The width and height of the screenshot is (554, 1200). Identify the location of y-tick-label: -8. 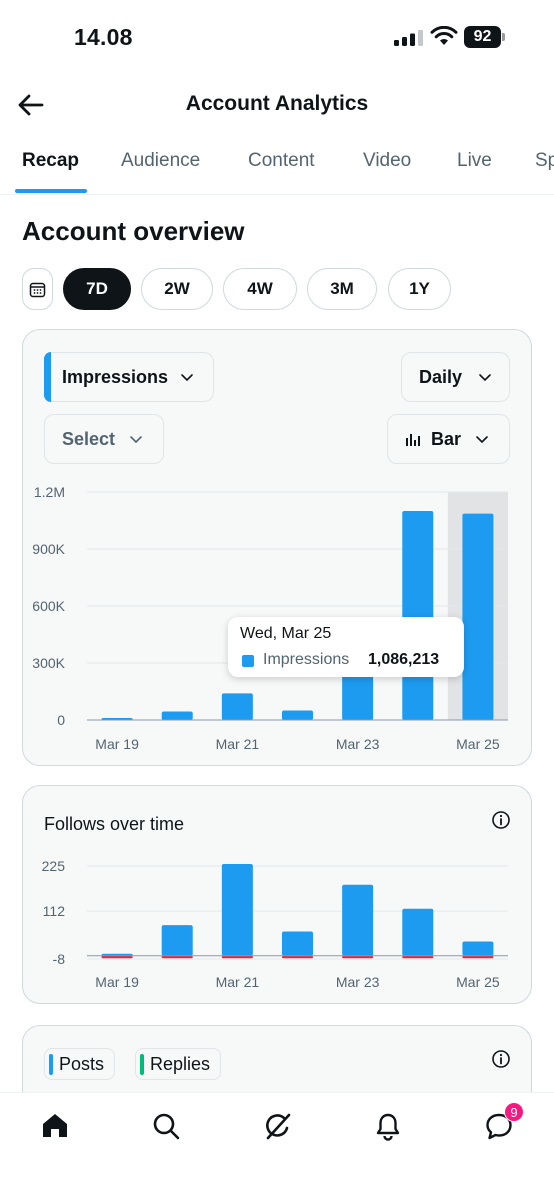
(59, 959).